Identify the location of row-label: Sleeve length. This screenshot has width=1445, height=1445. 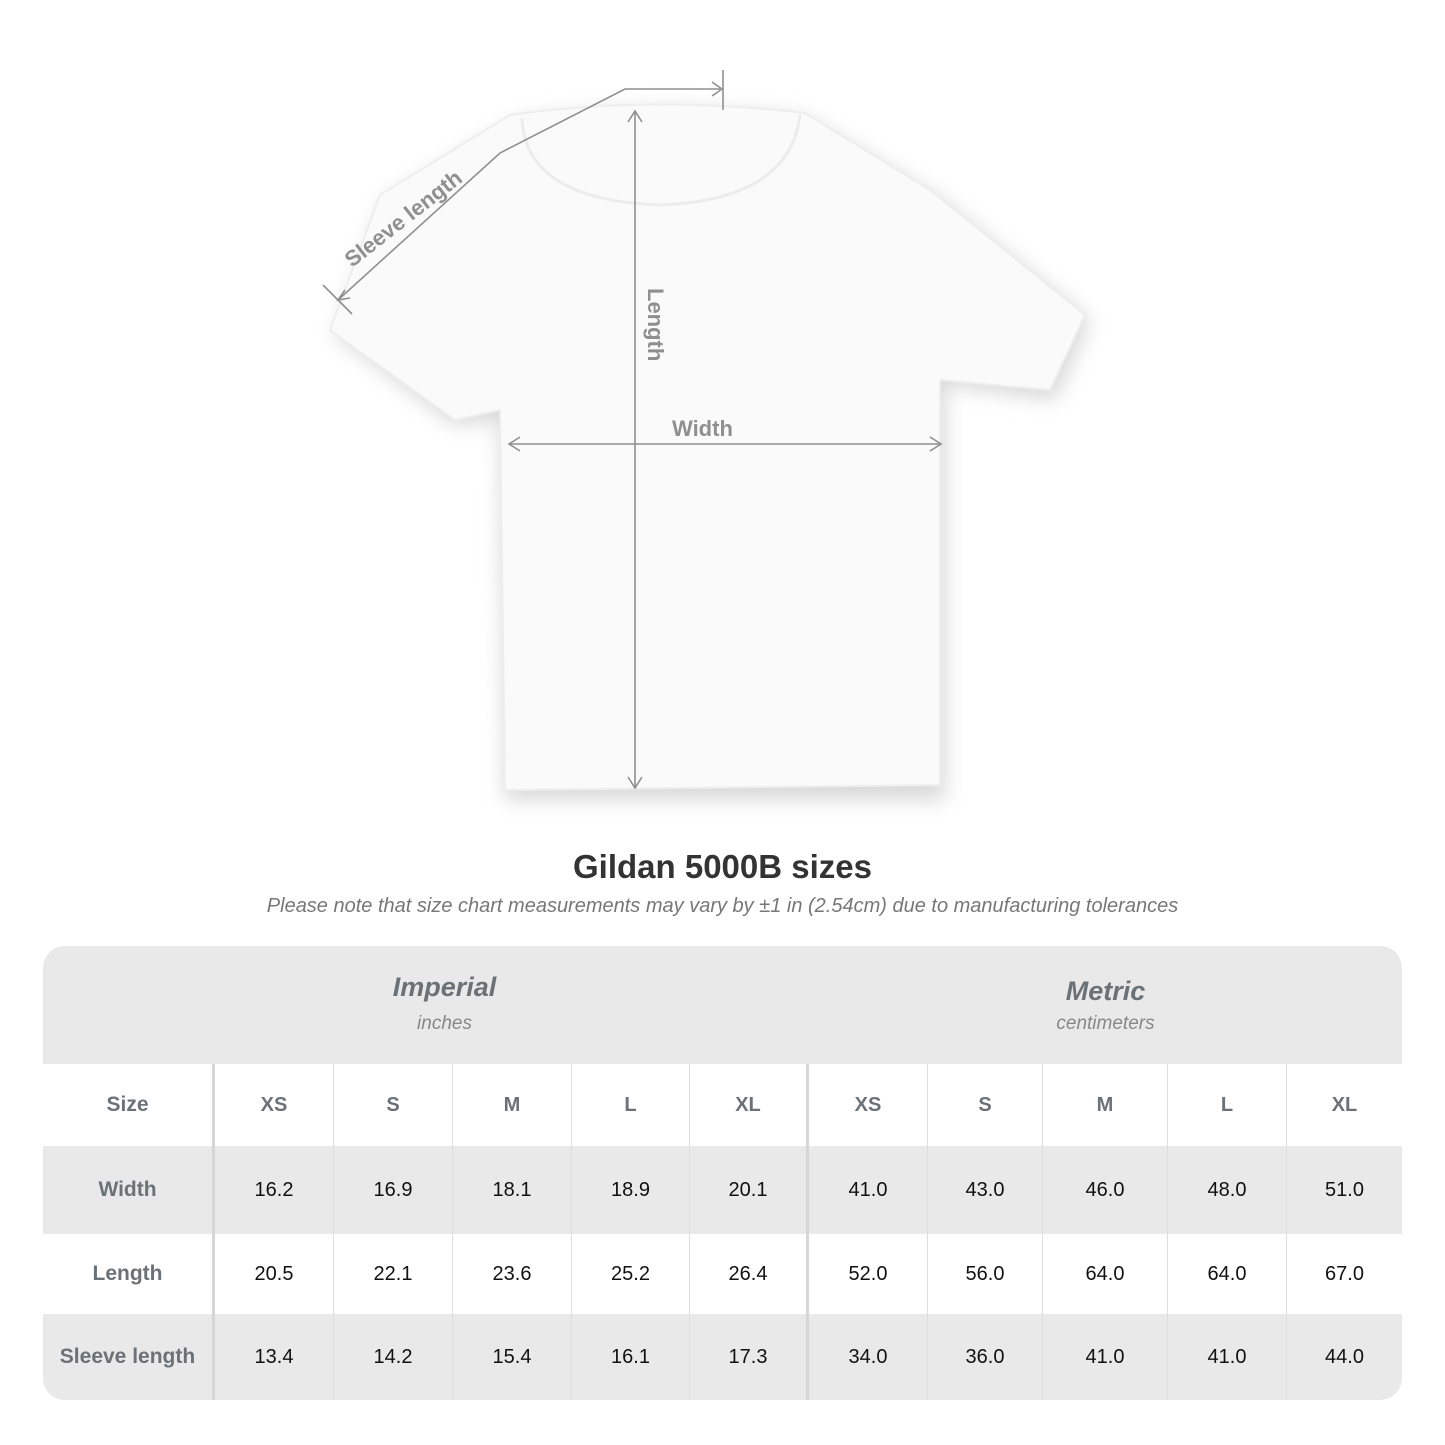
(129, 1357).